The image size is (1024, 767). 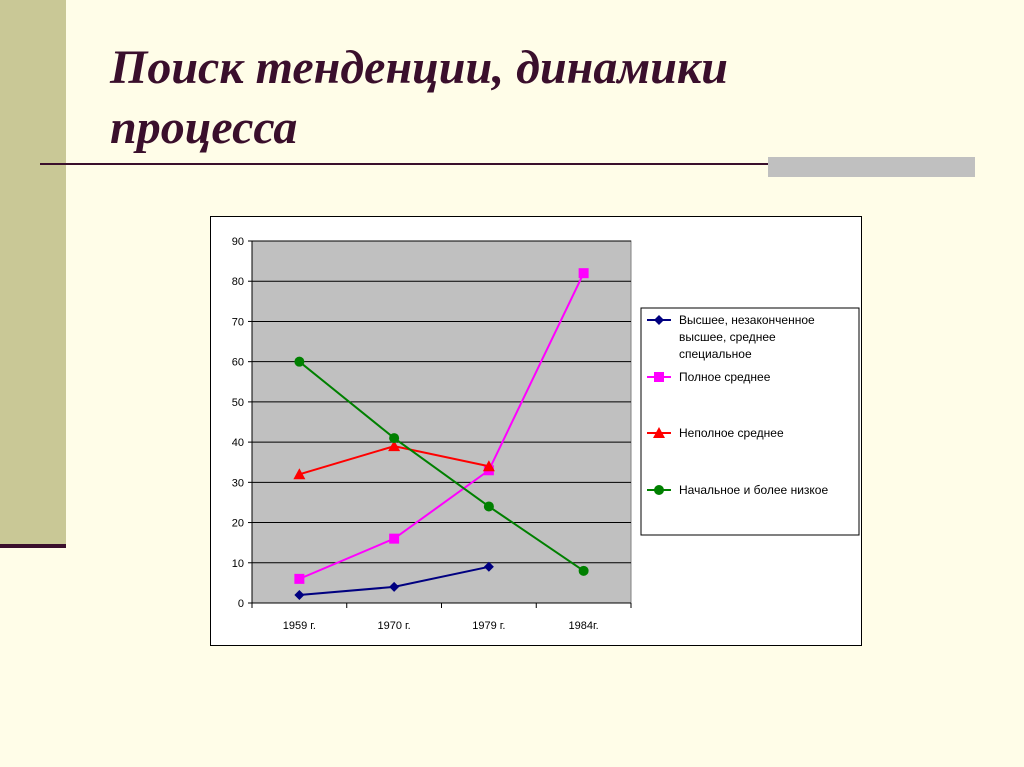 What do you see at coordinates (238, 403) in the screenshot?
I see `y-tick-label: 50` at bounding box center [238, 403].